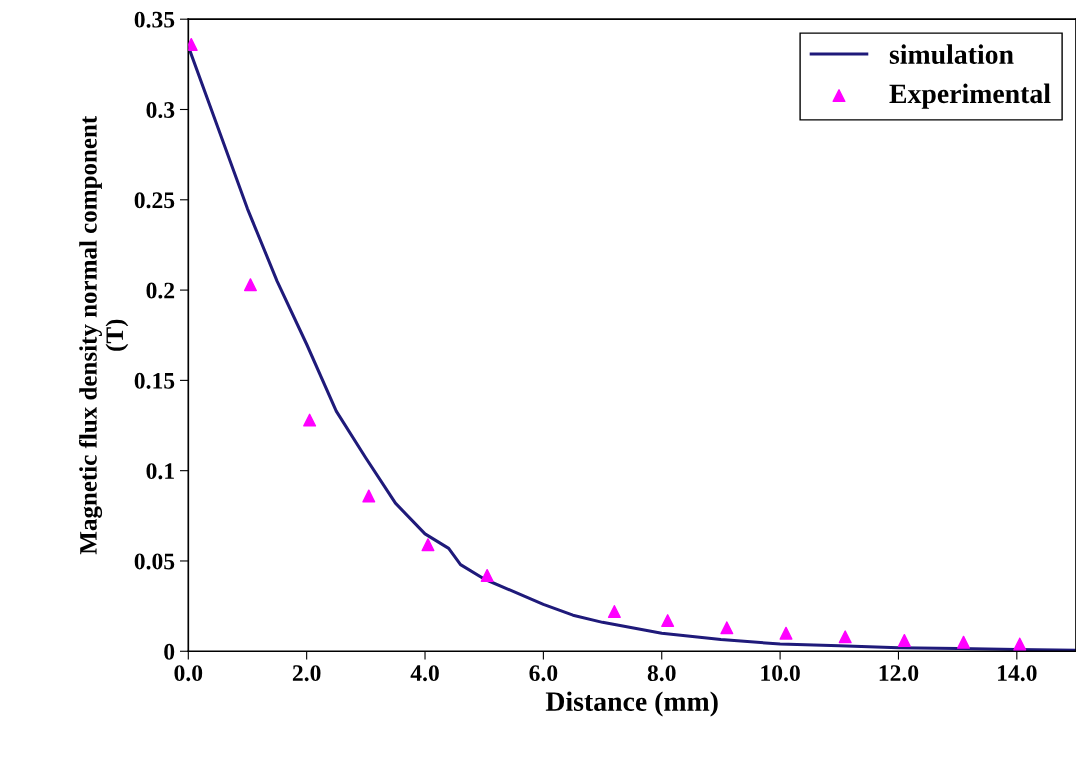 The width and height of the screenshot is (1076, 768). Describe the element at coordinates (951, 54) in the screenshot. I see `legend-label: simulation` at that location.